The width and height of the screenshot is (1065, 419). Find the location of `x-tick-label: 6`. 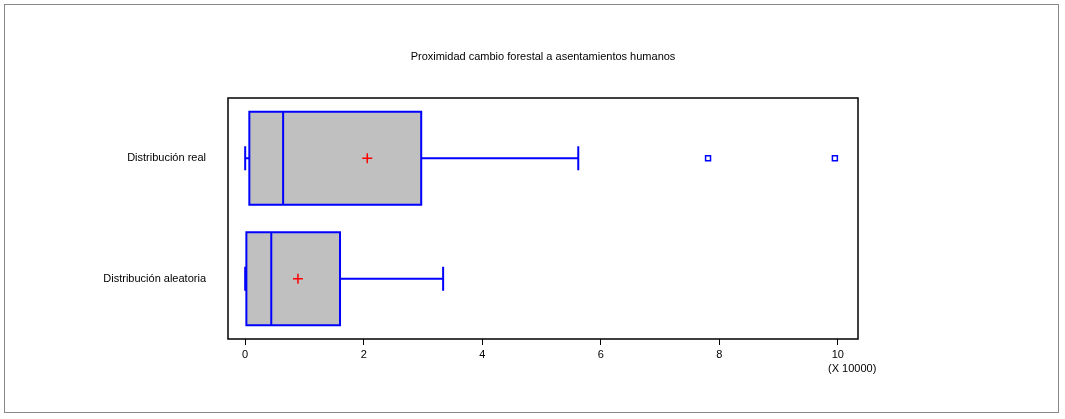

x-tick-label: 6 is located at coordinates (600, 353).